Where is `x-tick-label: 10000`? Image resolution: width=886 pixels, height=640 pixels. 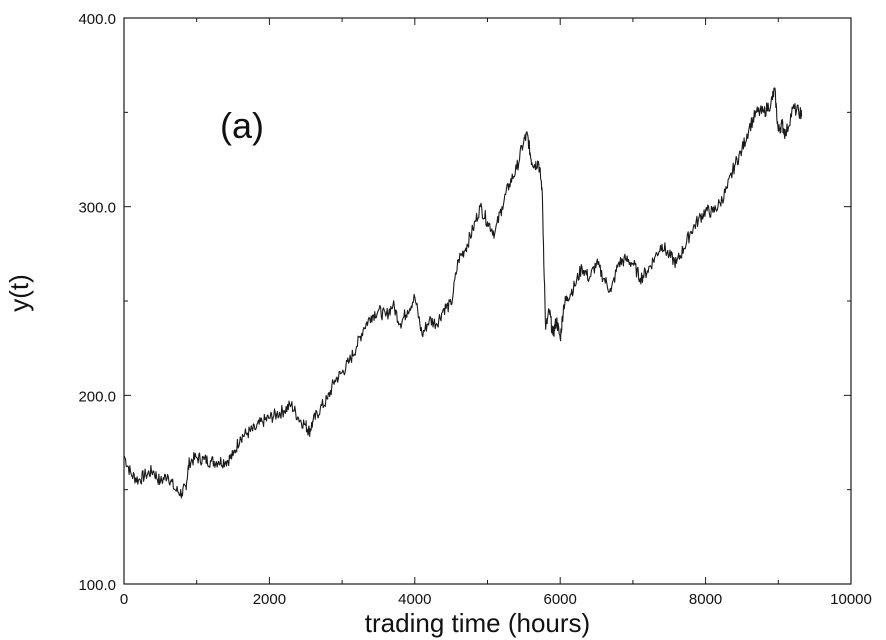
x-tick-label: 10000 is located at coordinates (851, 599).